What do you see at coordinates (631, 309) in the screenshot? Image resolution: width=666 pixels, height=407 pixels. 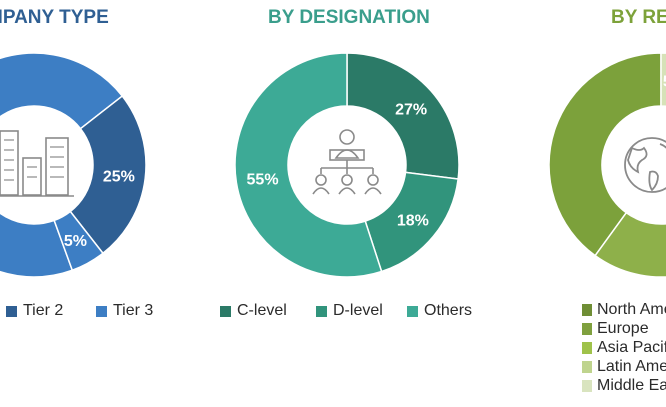 I see `legend-label: North Ame` at bounding box center [631, 309].